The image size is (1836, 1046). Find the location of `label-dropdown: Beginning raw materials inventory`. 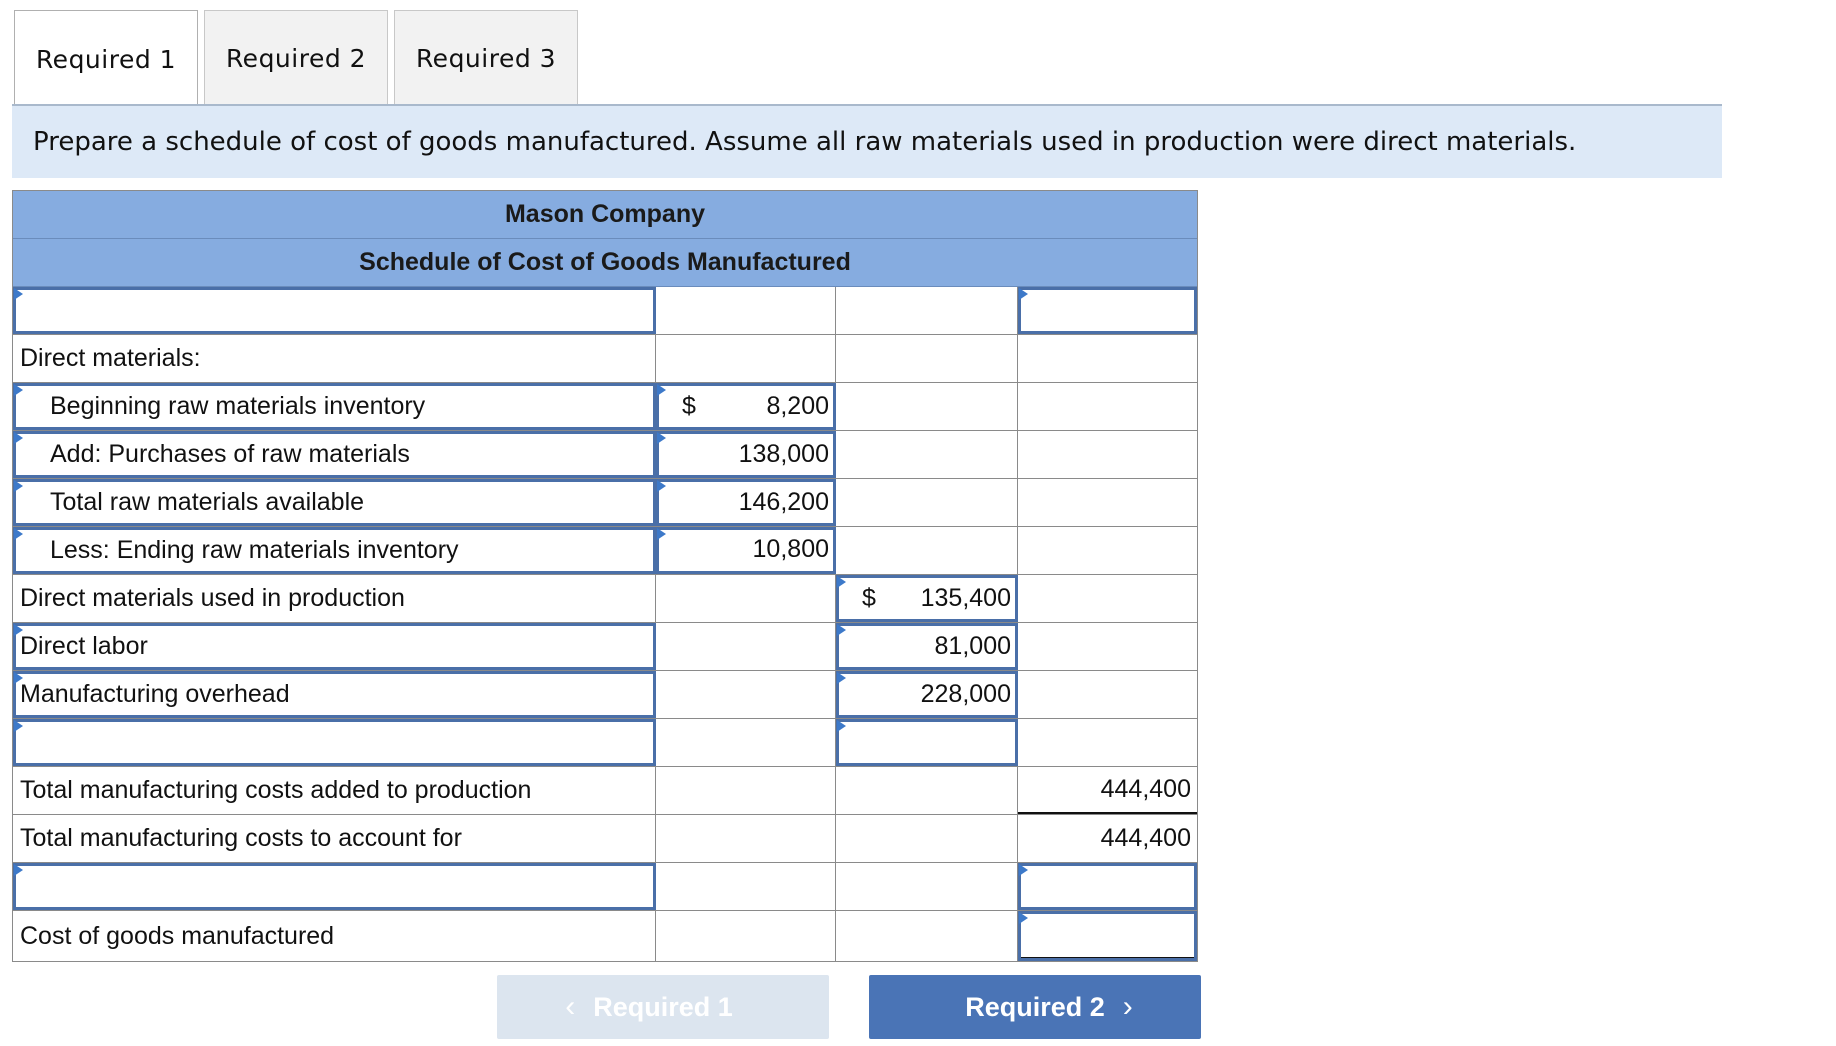

label-dropdown: Beginning raw materials inventory is located at coordinates (334, 406).